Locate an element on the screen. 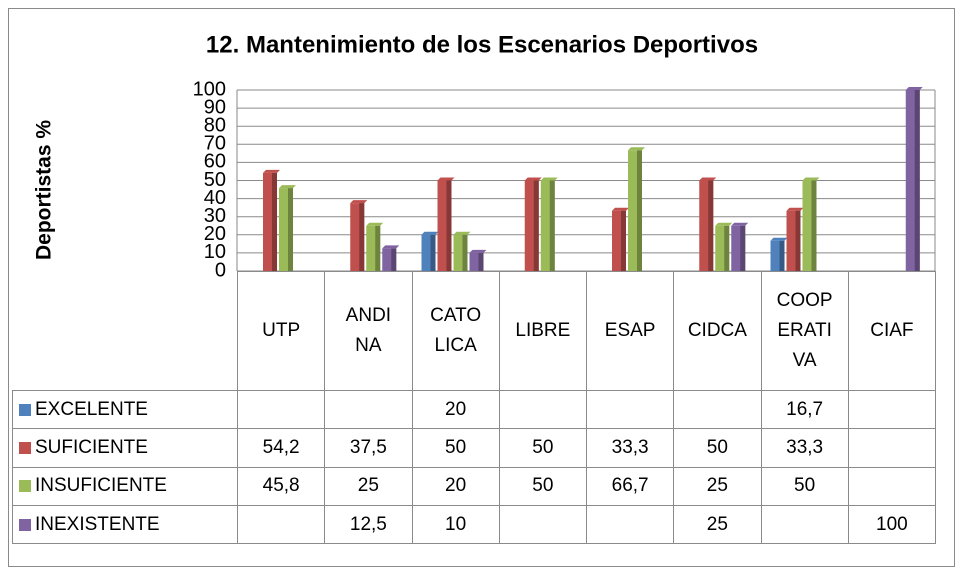 This screenshot has height=575, width=963. value-cell: 100 is located at coordinates (891, 524).